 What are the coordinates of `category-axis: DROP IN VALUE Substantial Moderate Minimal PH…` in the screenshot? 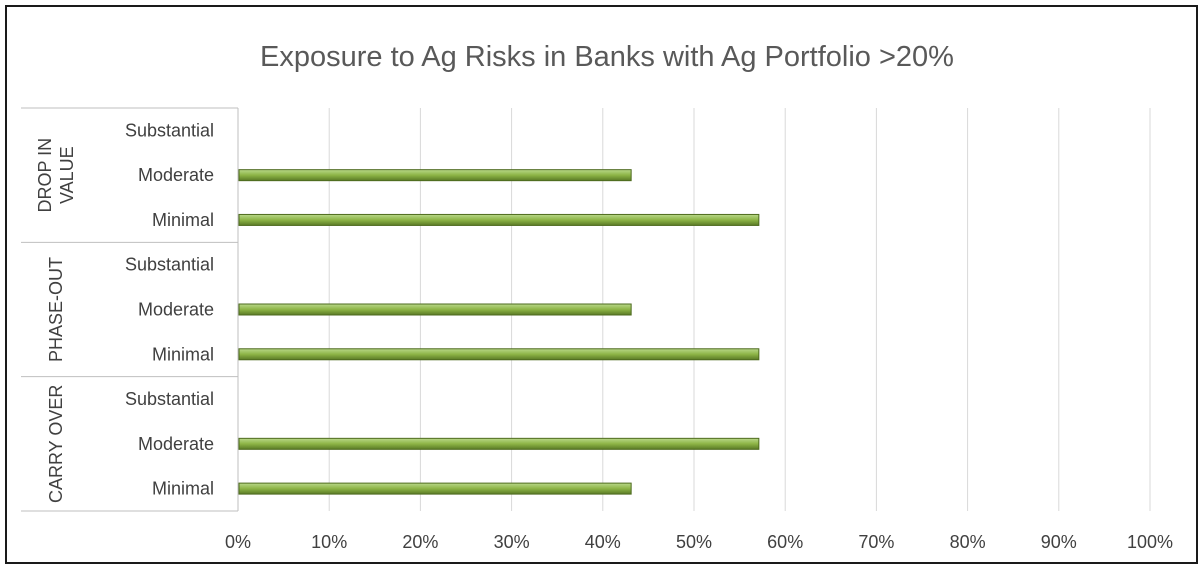 It's located at (130, 309).